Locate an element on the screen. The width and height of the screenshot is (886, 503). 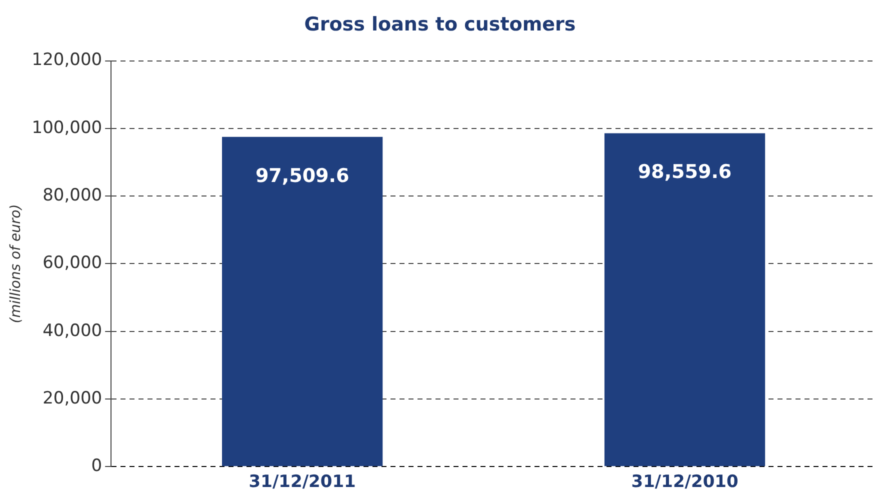
data-label: 97,509.6 is located at coordinates (302, 175).